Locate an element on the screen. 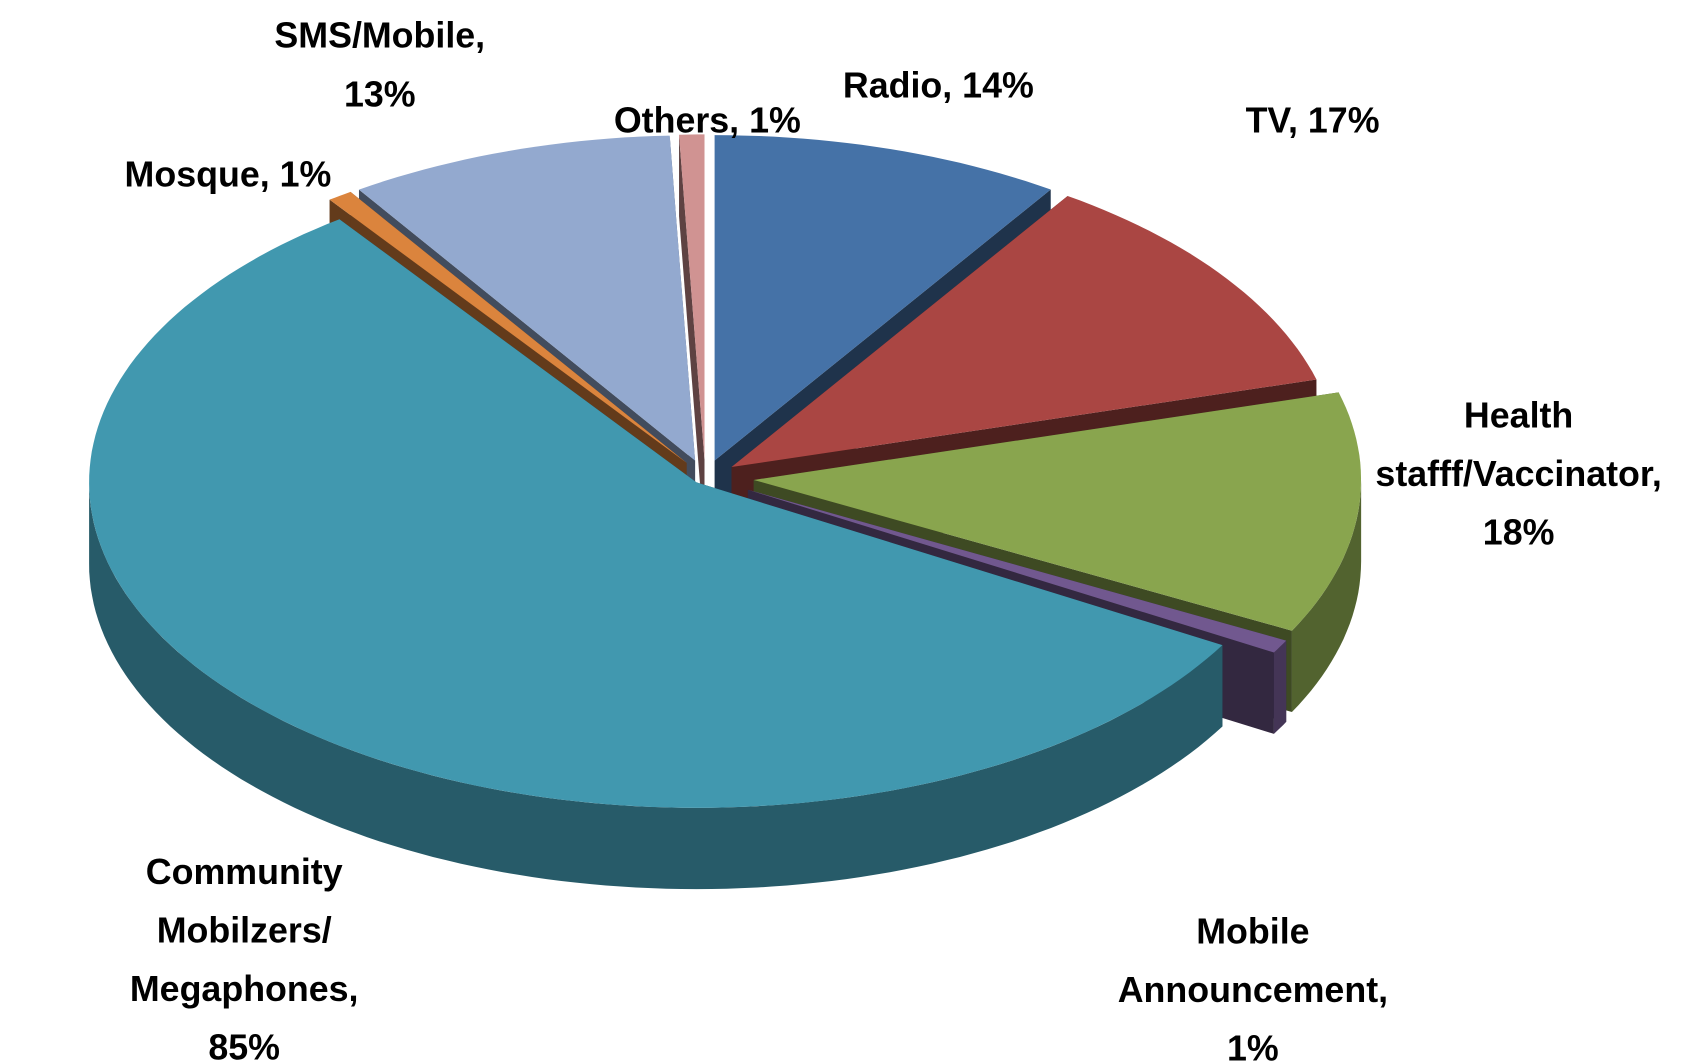 The width and height of the screenshot is (1701, 1064). data-label: TV, 17% is located at coordinates (1313, 120).